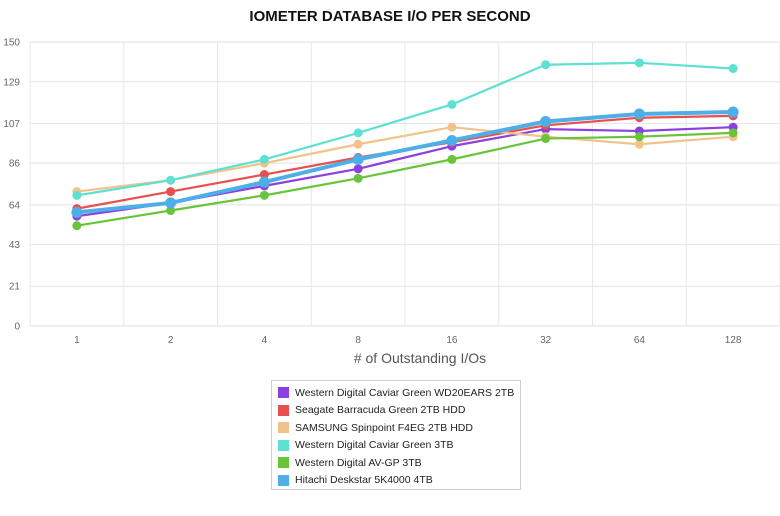 This screenshot has width=780, height=516. Describe the element at coordinates (15, 245) in the screenshot. I see `y-tick-label: 43` at that location.